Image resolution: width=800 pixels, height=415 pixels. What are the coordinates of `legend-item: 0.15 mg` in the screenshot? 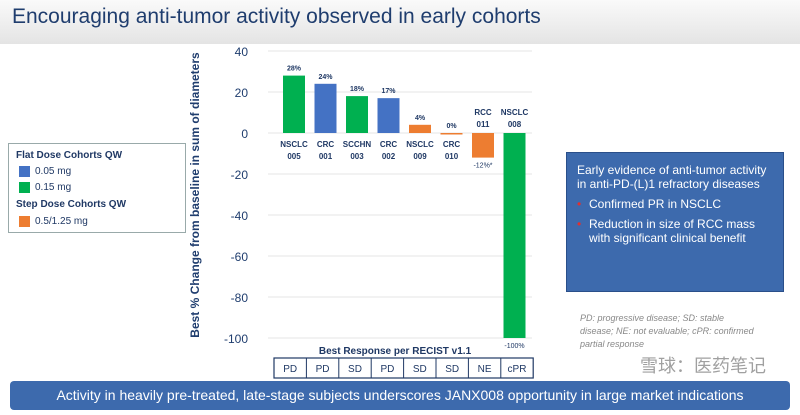 It's located at (45, 187).